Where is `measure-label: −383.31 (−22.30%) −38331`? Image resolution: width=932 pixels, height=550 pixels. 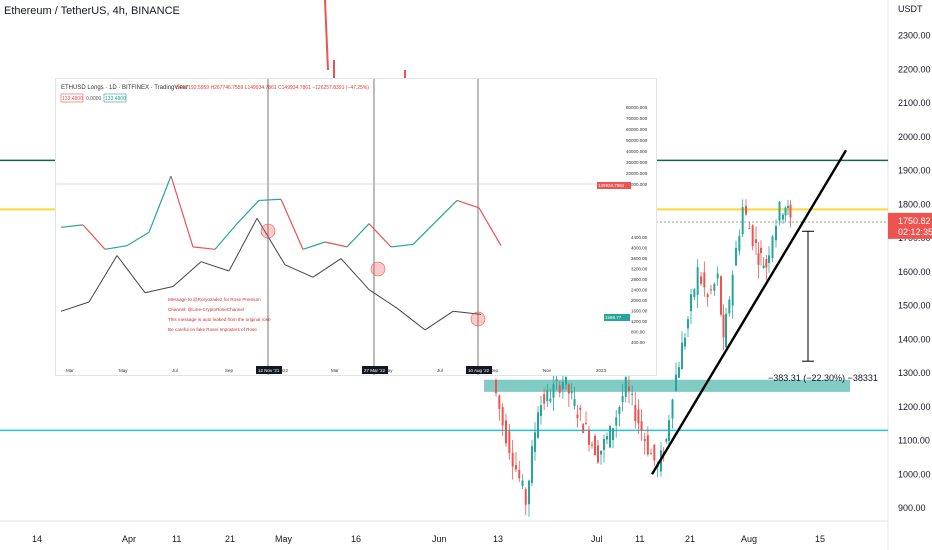 measure-label: −383.31 (−22.30%) −38331 is located at coordinates (823, 378).